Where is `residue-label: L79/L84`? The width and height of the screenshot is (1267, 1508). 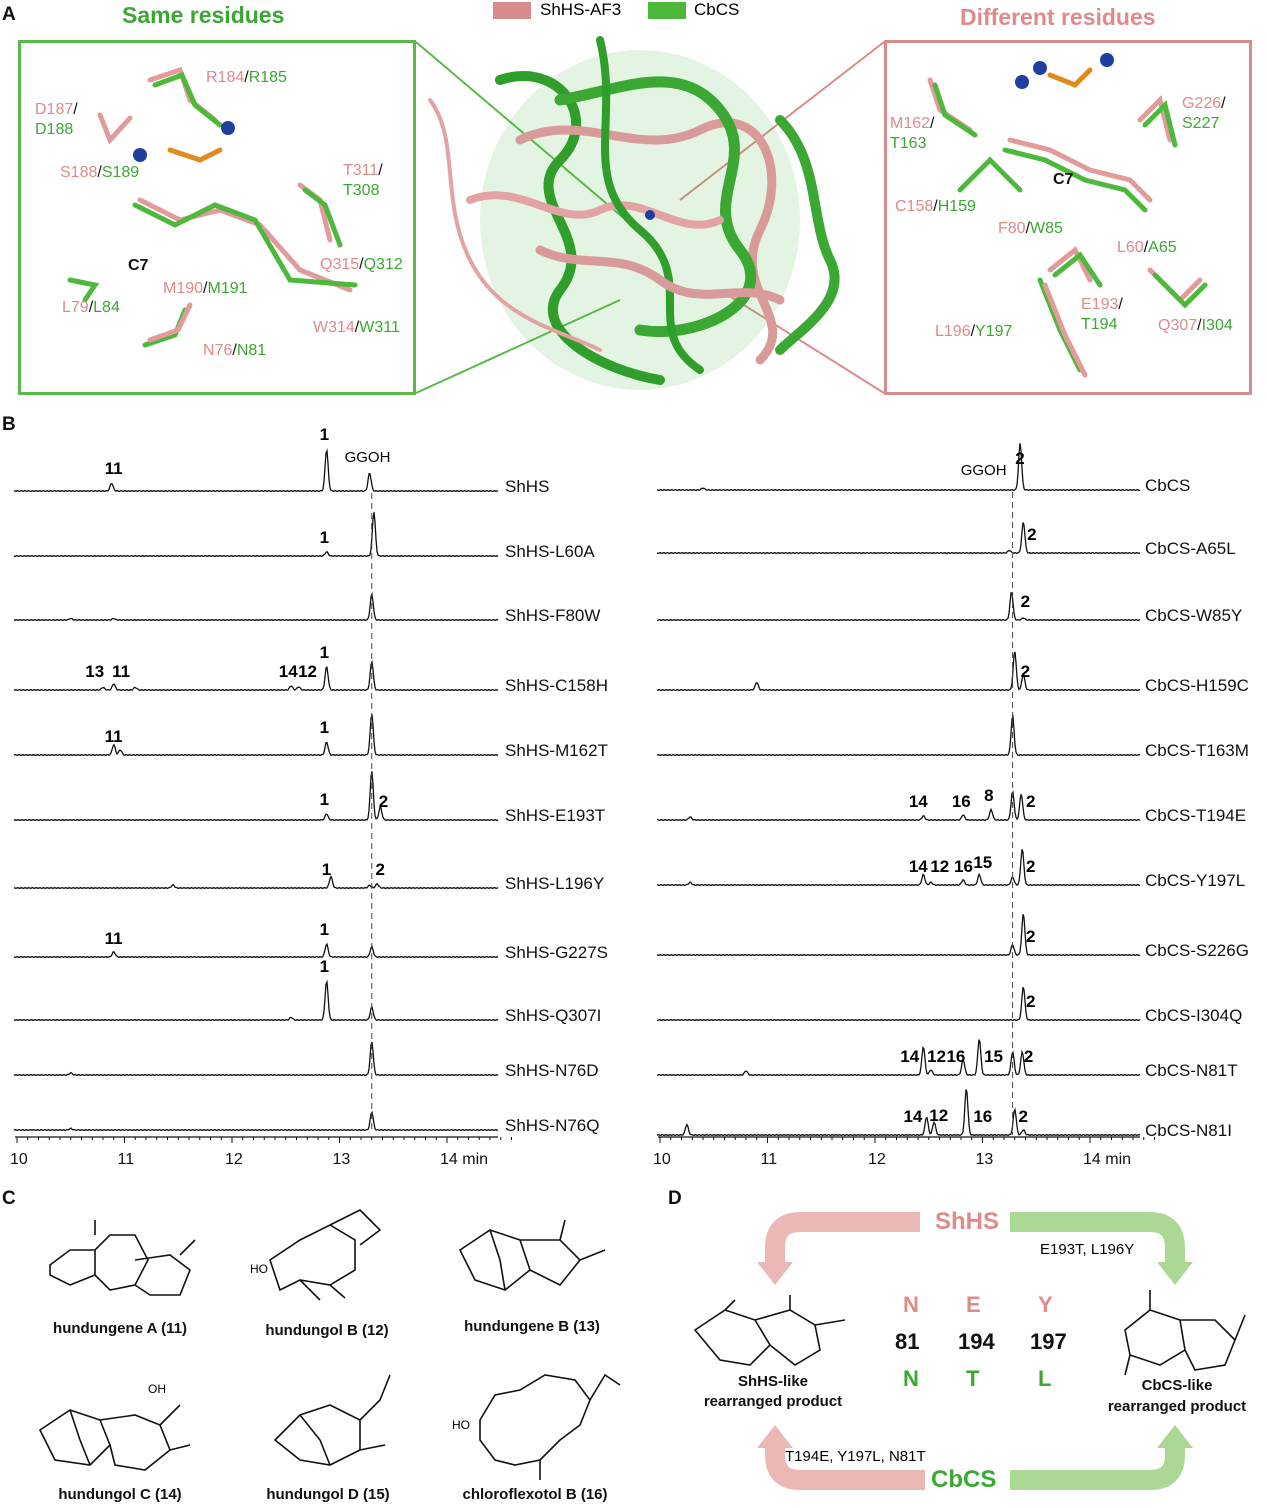
residue-label: L79/L84 is located at coordinates (91, 308).